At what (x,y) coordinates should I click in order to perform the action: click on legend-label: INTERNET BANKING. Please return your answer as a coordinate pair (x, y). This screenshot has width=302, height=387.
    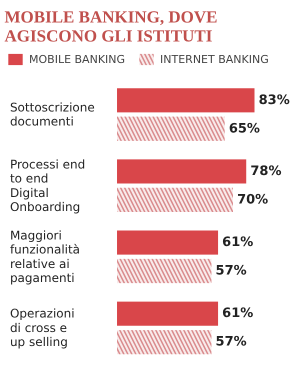
    Looking at the image, I should click on (214, 59).